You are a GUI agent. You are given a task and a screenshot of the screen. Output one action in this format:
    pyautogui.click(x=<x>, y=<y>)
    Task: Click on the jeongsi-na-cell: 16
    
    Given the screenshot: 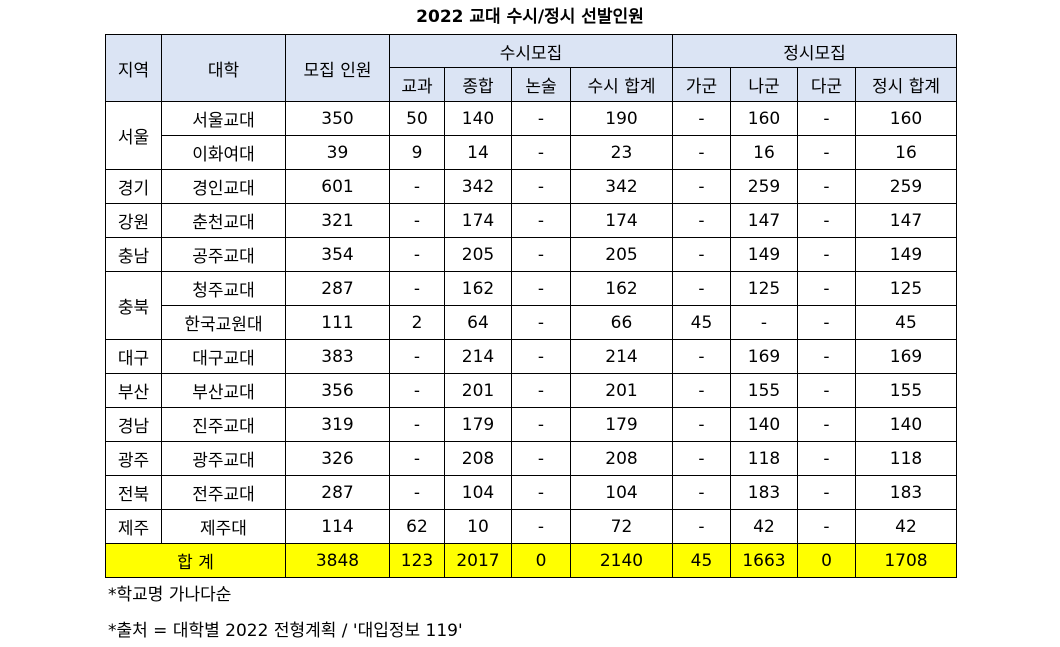 What is the action you would take?
    pyautogui.click(x=764, y=152)
    